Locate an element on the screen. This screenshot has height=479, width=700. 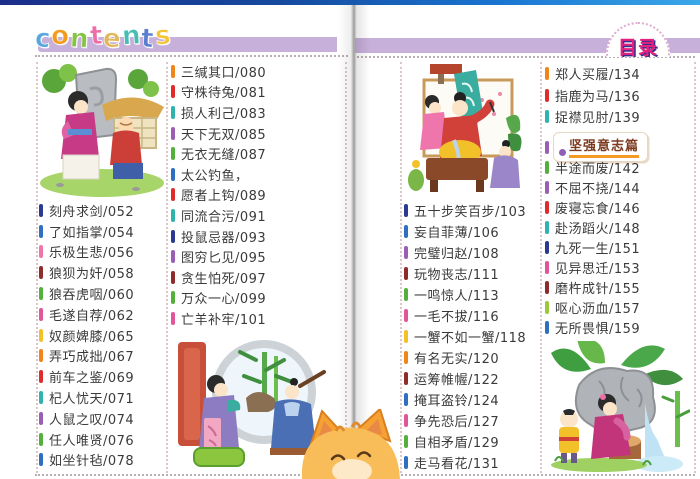
toc-entry: 妄自菲薄/106 is located at coordinates (465, 231).